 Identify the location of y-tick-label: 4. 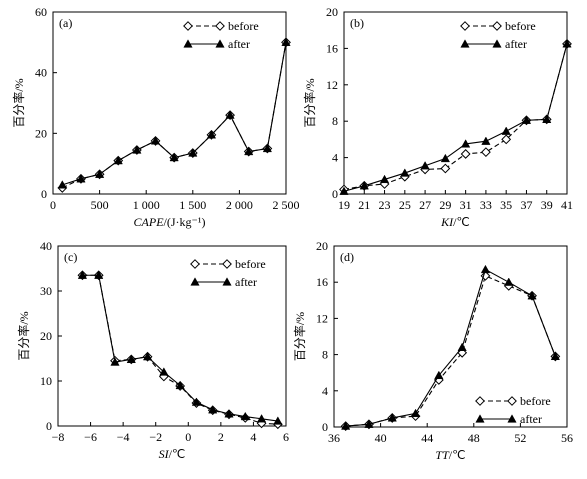
(335, 158).